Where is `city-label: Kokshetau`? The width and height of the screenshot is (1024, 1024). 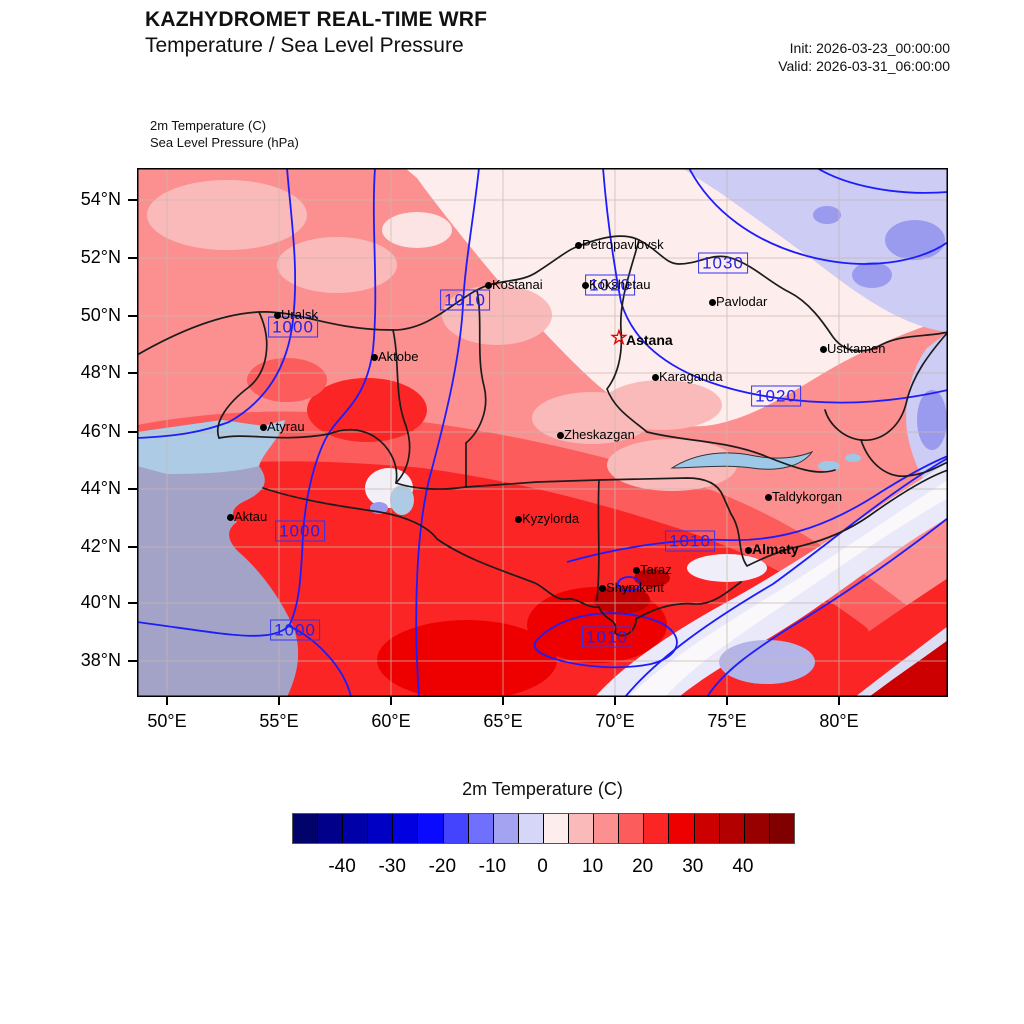
city-label: Kokshetau is located at coordinates (620, 284).